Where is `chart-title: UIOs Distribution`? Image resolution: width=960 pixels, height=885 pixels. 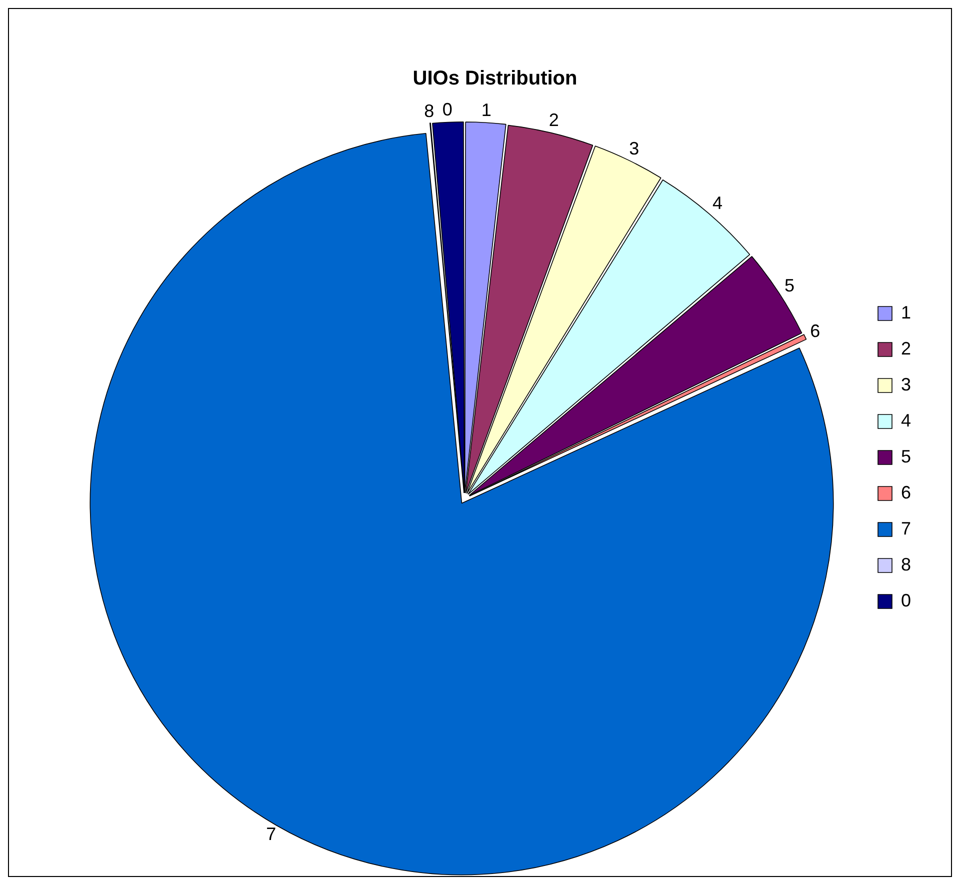 chart-title: UIOs Distribution is located at coordinates (495, 79).